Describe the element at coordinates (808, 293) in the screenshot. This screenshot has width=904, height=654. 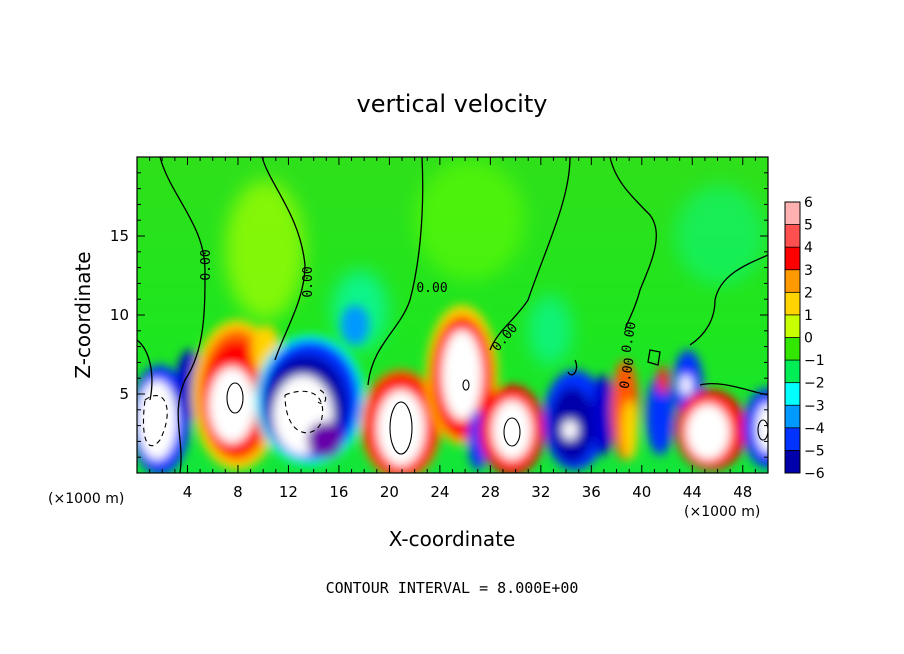
I see `colorbar-label: 2` at that location.